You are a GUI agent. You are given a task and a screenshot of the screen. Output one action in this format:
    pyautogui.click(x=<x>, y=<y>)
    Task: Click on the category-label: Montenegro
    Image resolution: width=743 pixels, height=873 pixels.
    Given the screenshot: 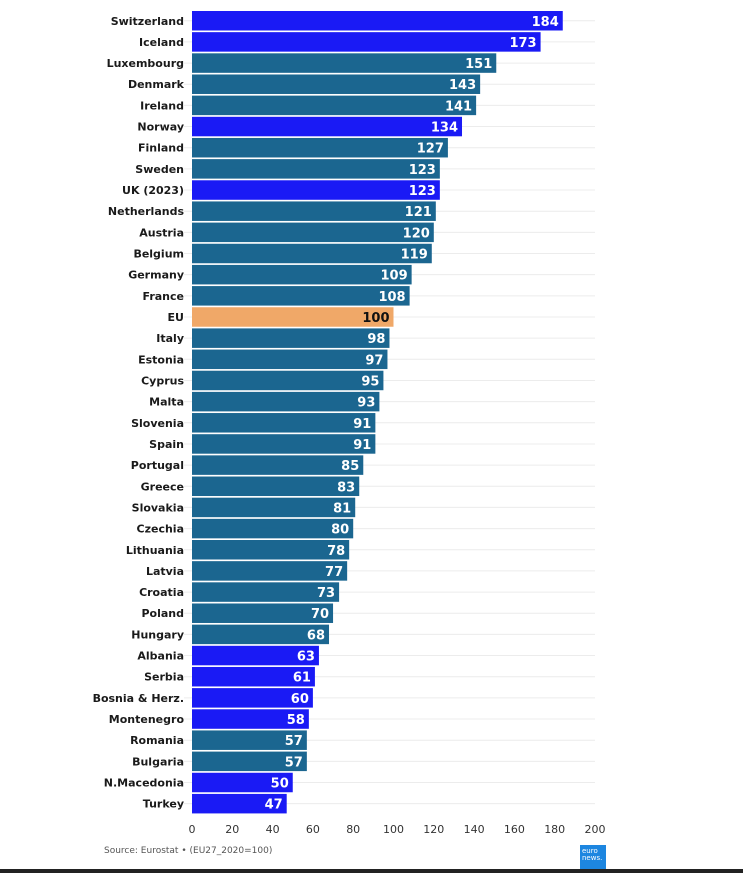 What is the action you would take?
    pyautogui.click(x=147, y=719)
    